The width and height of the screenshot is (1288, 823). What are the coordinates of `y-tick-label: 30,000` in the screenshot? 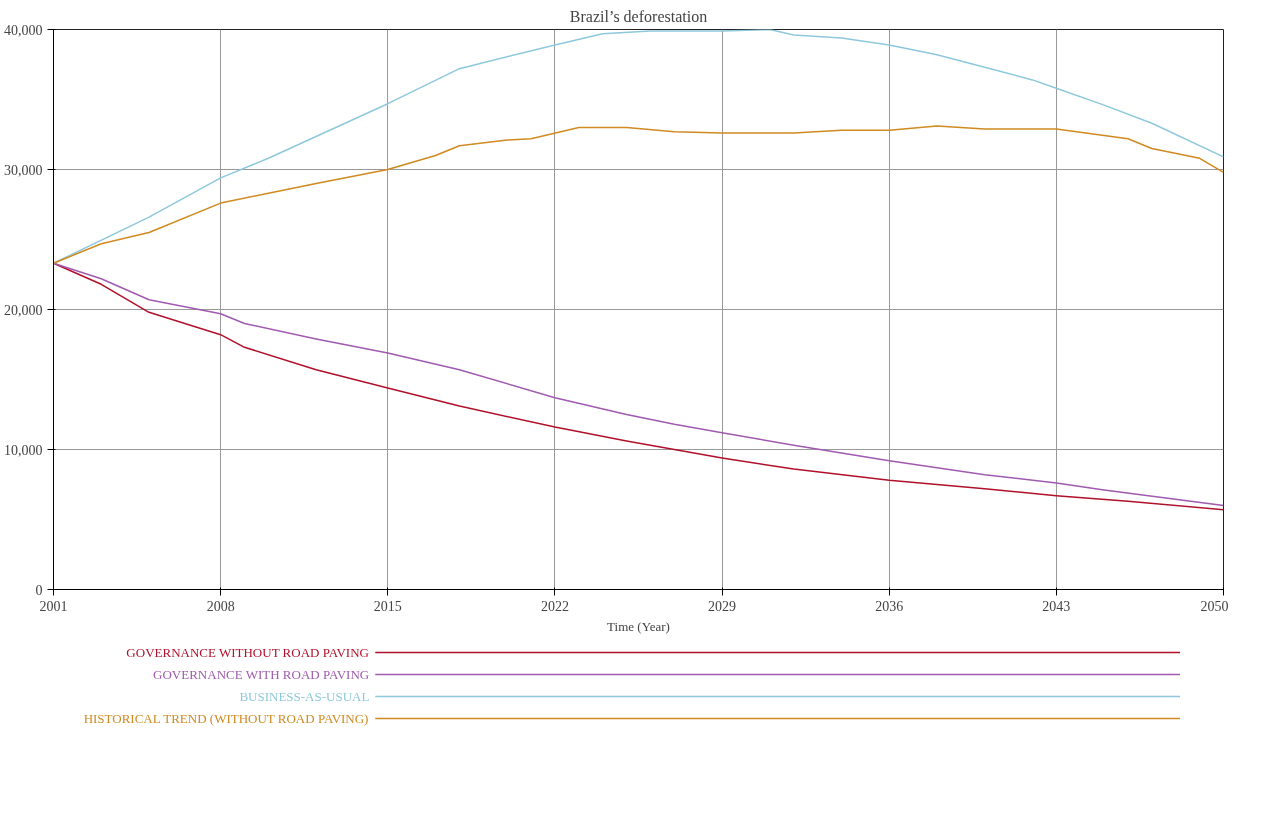 It's located at (23, 170).